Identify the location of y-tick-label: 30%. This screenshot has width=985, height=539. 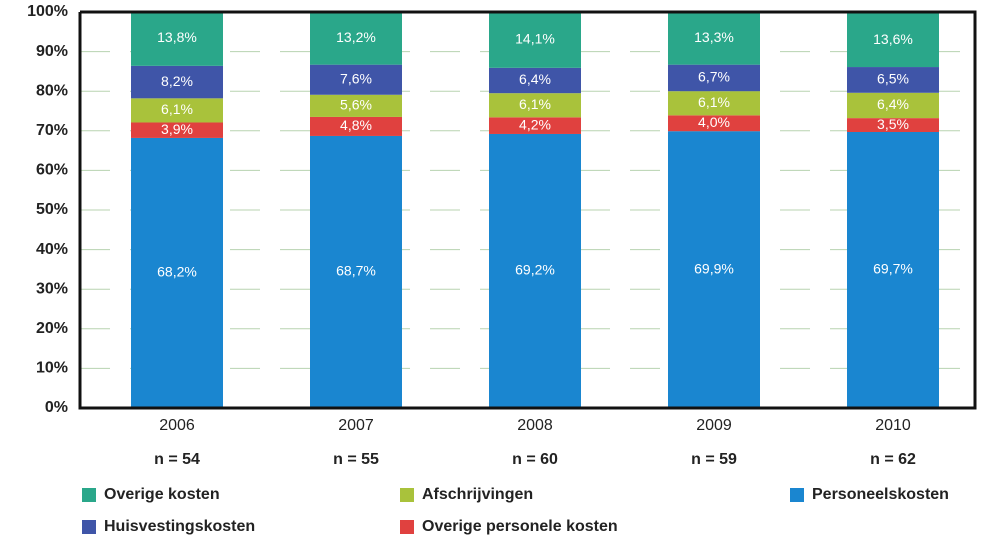
(52, 288).